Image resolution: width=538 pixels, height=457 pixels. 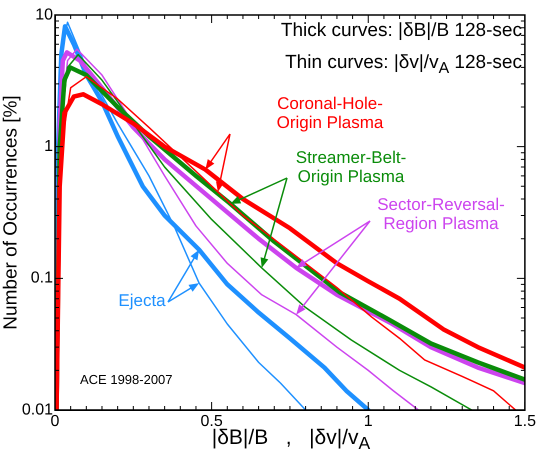 I want to click on annotation: Thin curves: |δv|/v$_{A}$ 128-sec, so click(x=403, y=65).